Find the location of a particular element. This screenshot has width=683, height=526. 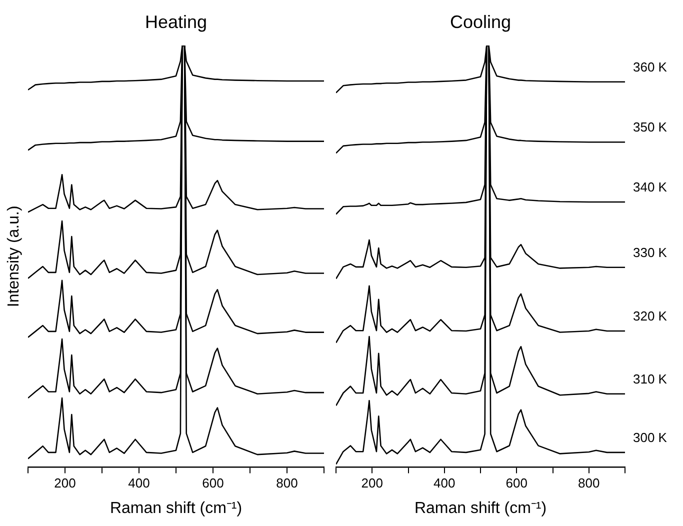

series-label: 320 K is located at coordinates (650, 316).